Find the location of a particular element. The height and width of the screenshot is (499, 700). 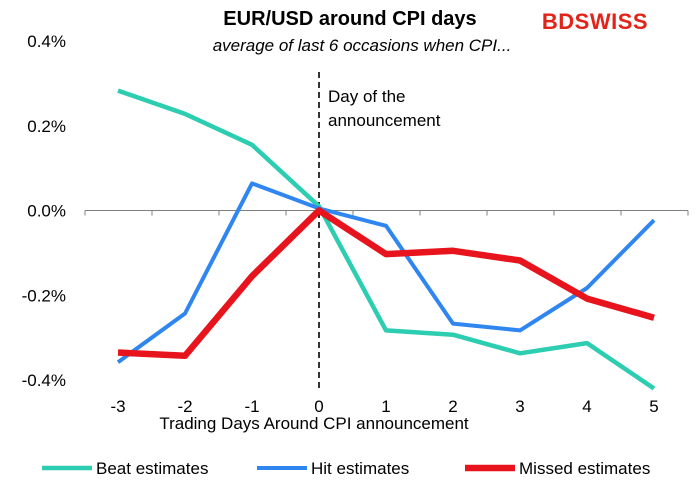

y-tick-label: 0.2% is located at coordinates (46, 126).